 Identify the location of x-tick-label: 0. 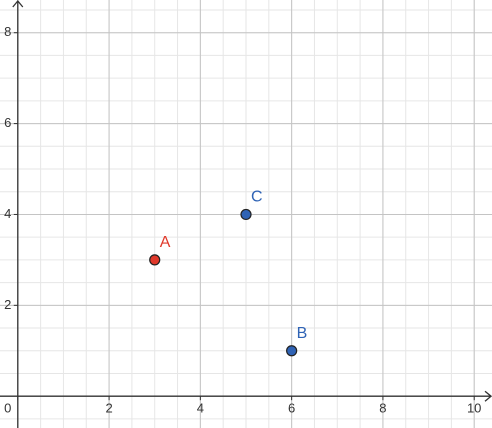
(7, 408).